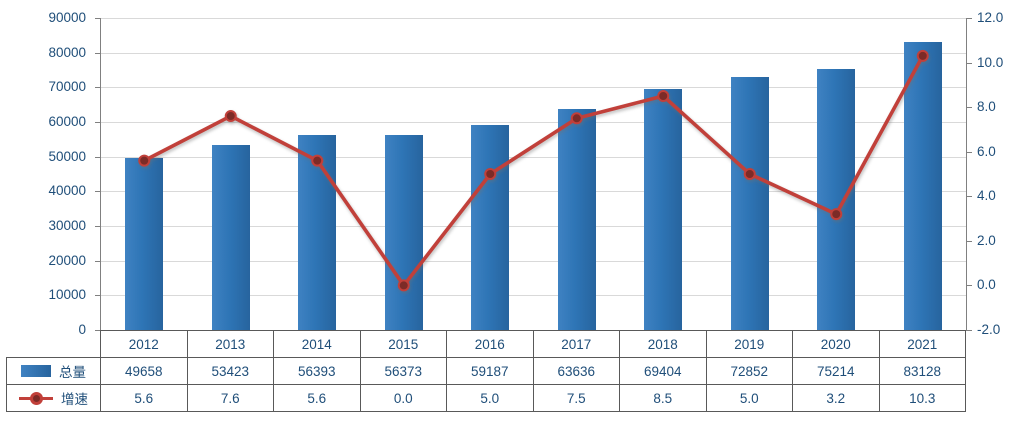  What do you see at coordinates (67, 260) in the screenshot?
I see `left-axis-tick-label: 20000` at bounding box center [67, 260].